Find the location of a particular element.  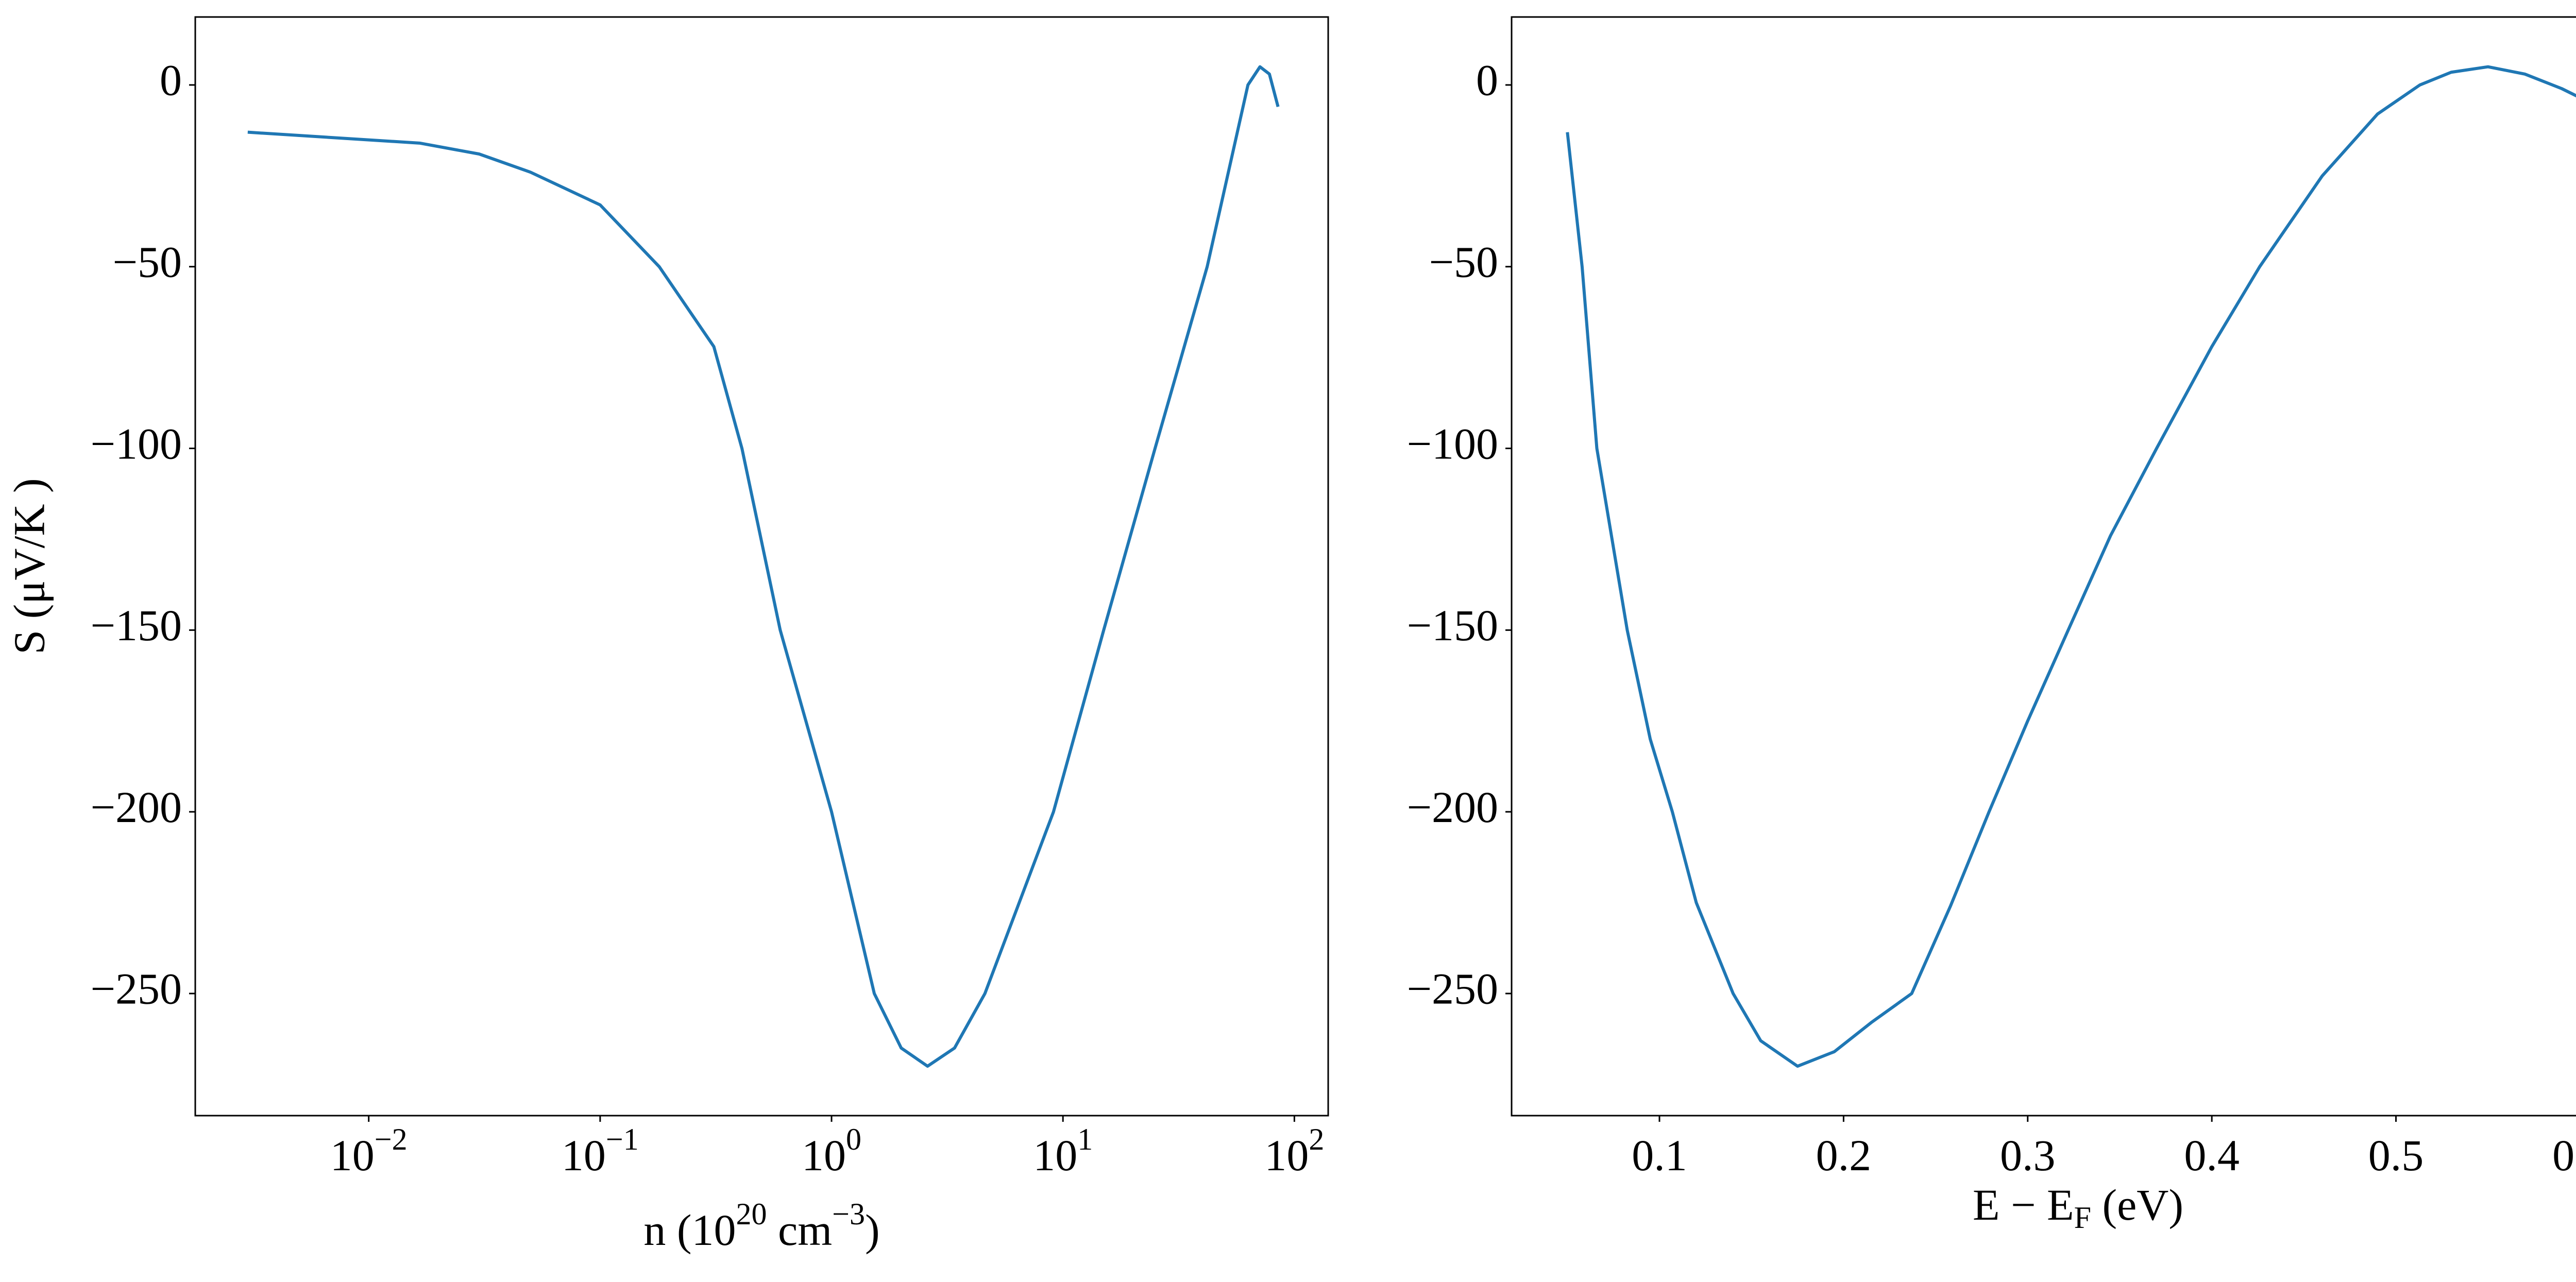

x-tick-label: 0.1 is located at coordinates (1659, 1155).